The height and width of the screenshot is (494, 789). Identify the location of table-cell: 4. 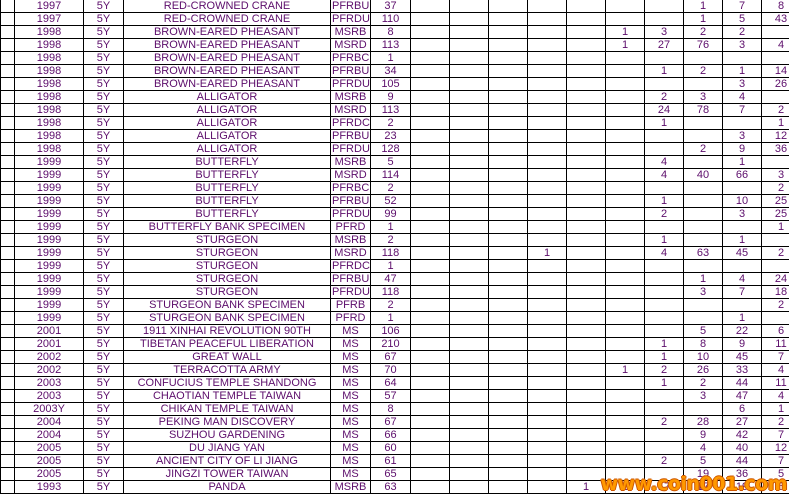
(703, 448).